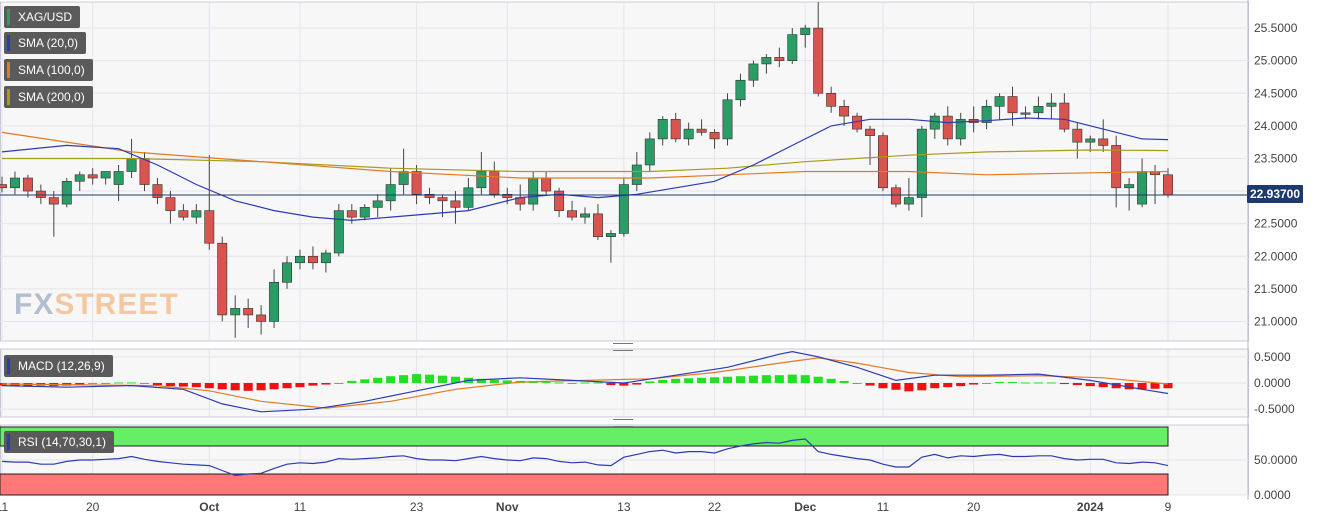  What do you see at coordinates (805, 507) in the screenshot?
I see `x-tick-label: Dec` at bounding box center [805, 507].